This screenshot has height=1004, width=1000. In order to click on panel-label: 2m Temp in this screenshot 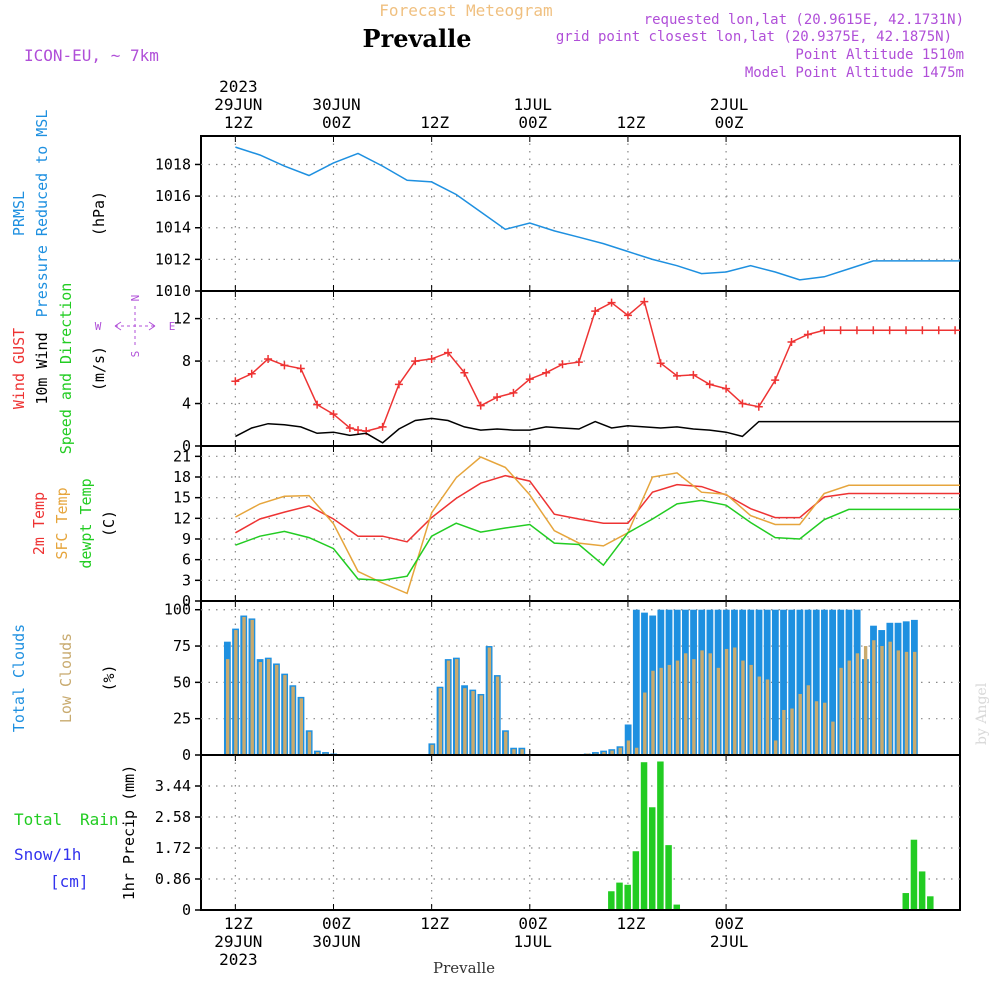, I will do `click(39, 523)`.